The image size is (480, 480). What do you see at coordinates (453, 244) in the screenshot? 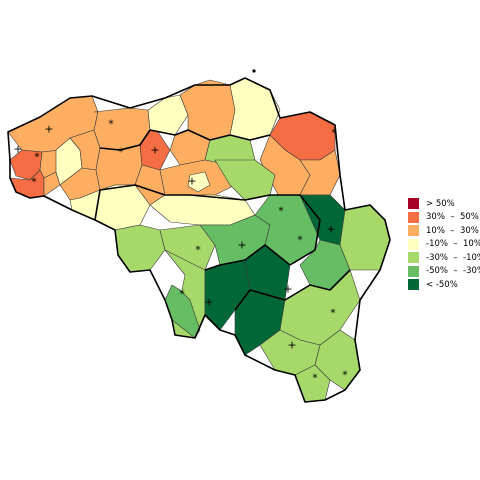
I see `legend-label: -10% – 10%` at bounding box center [453, 244].